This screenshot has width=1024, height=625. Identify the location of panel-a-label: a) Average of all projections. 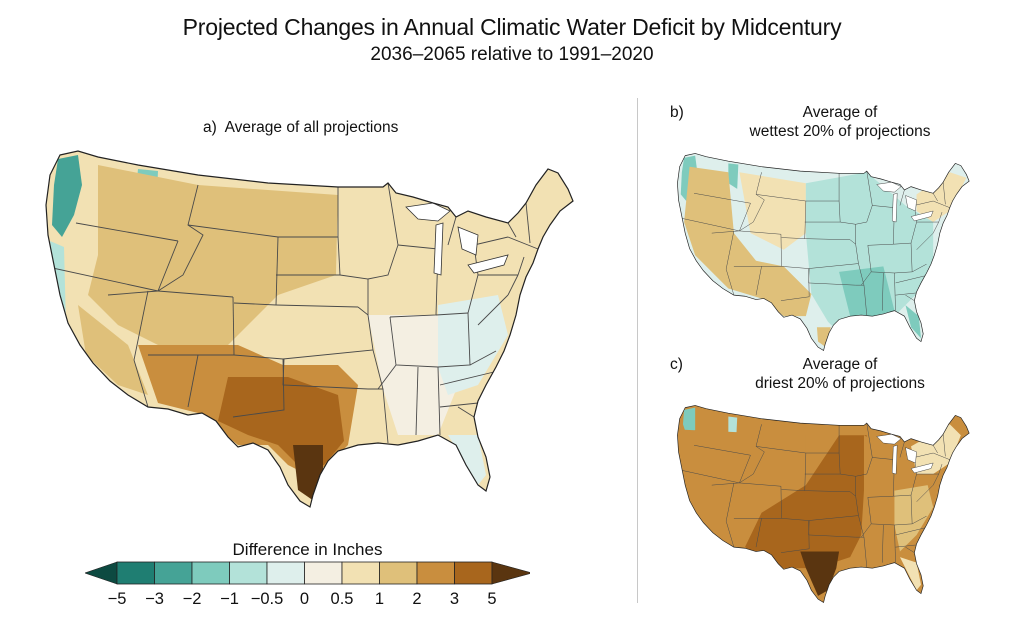
(300, 127).